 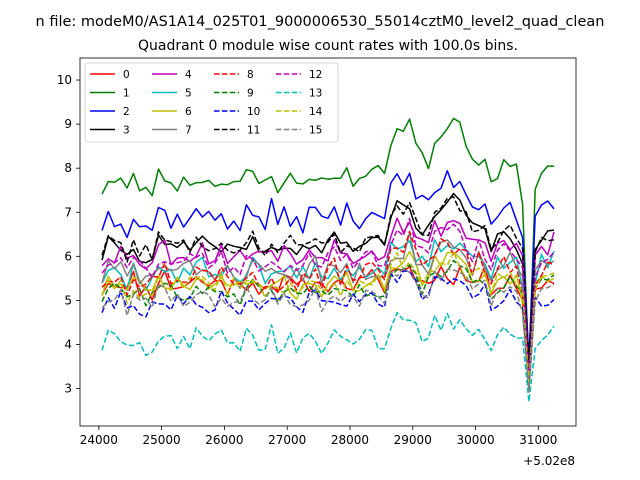 What do you see at coordinates (211, 102) in the screenshot?
I see `legend-box` at bounding box center [211, 102].